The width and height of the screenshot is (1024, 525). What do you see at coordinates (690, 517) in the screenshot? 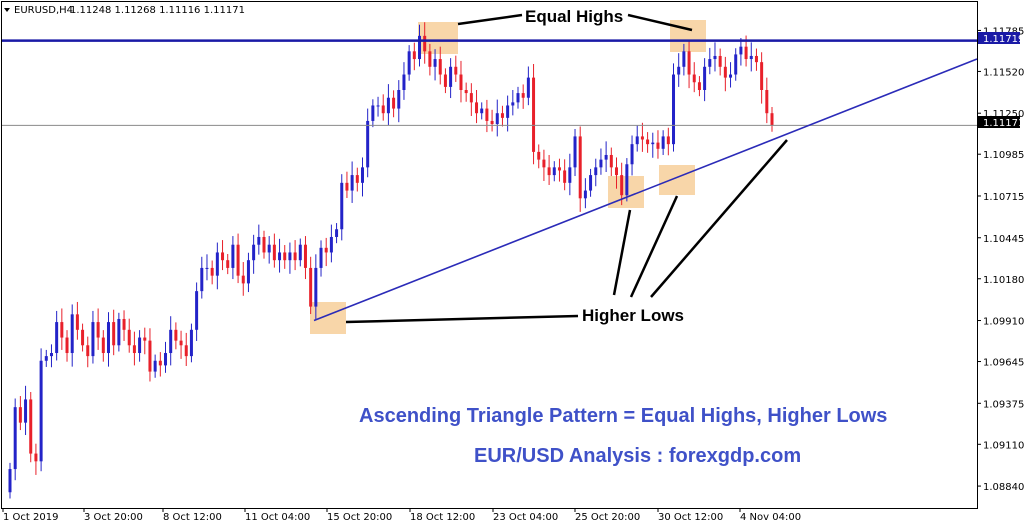
I see `time-tick-label: 30 Oct 12:00` at bounding box center [690, 517].